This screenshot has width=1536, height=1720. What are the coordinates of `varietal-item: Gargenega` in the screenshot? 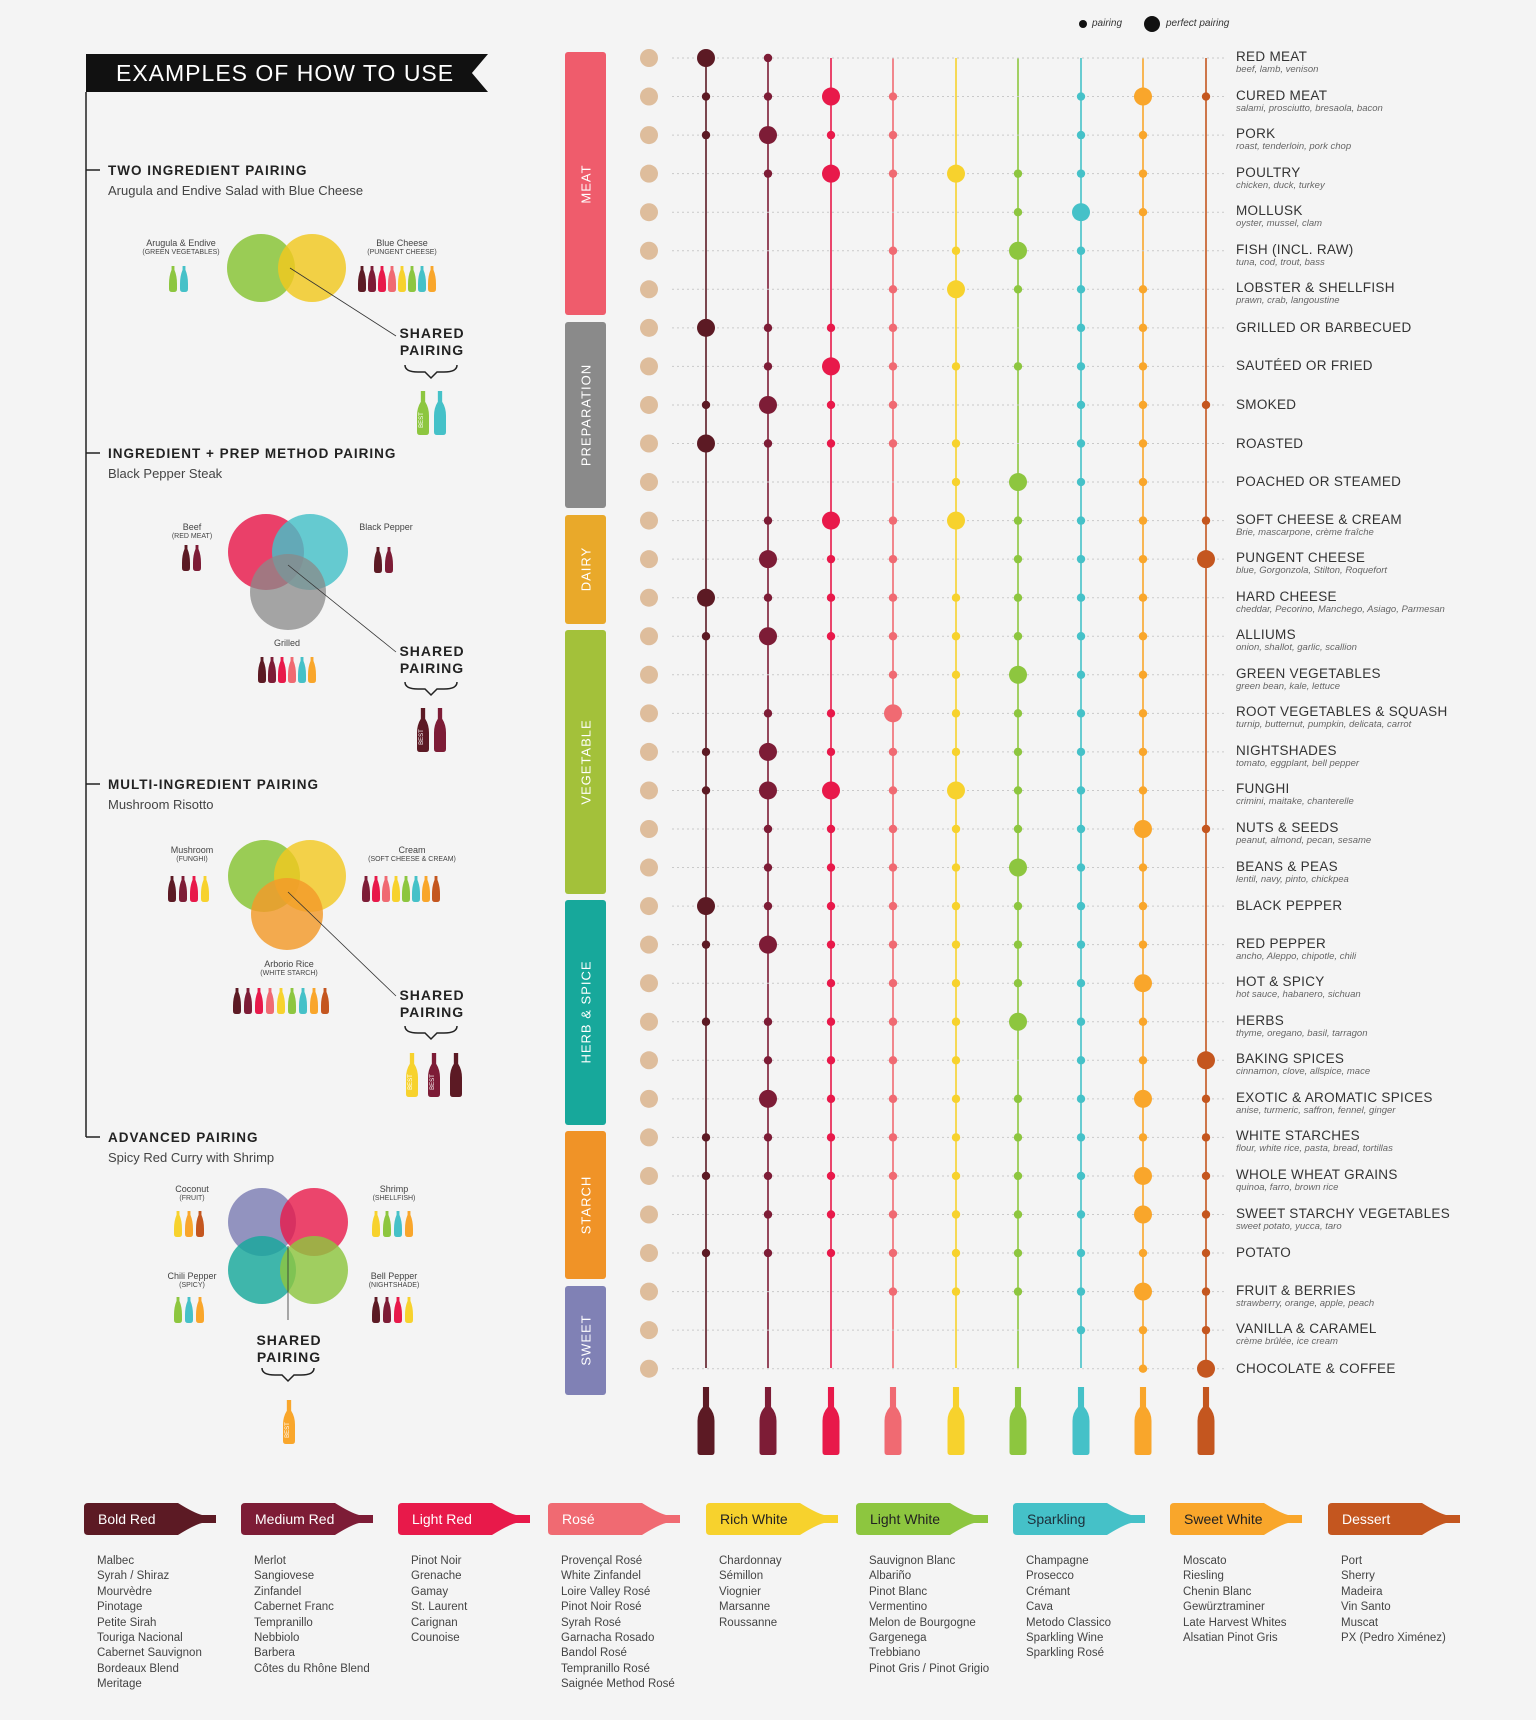 It's located at (898, 1638).